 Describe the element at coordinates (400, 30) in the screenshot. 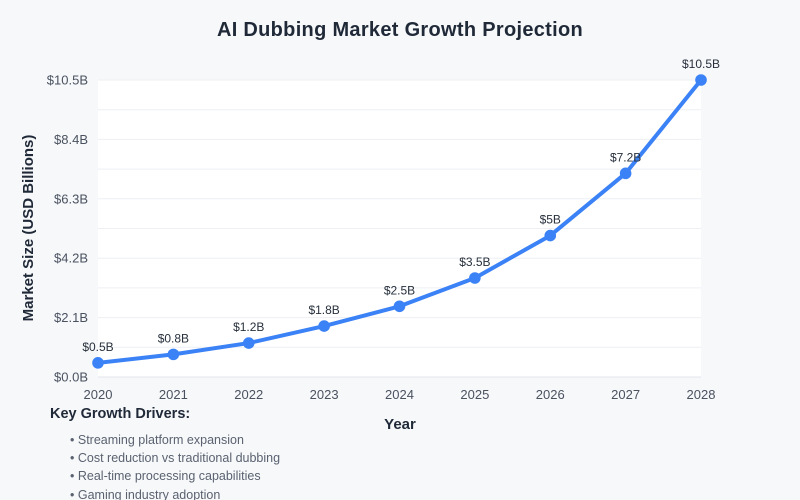

I see `chart-title: AI Dubbing Market Growth Projection` at that location.